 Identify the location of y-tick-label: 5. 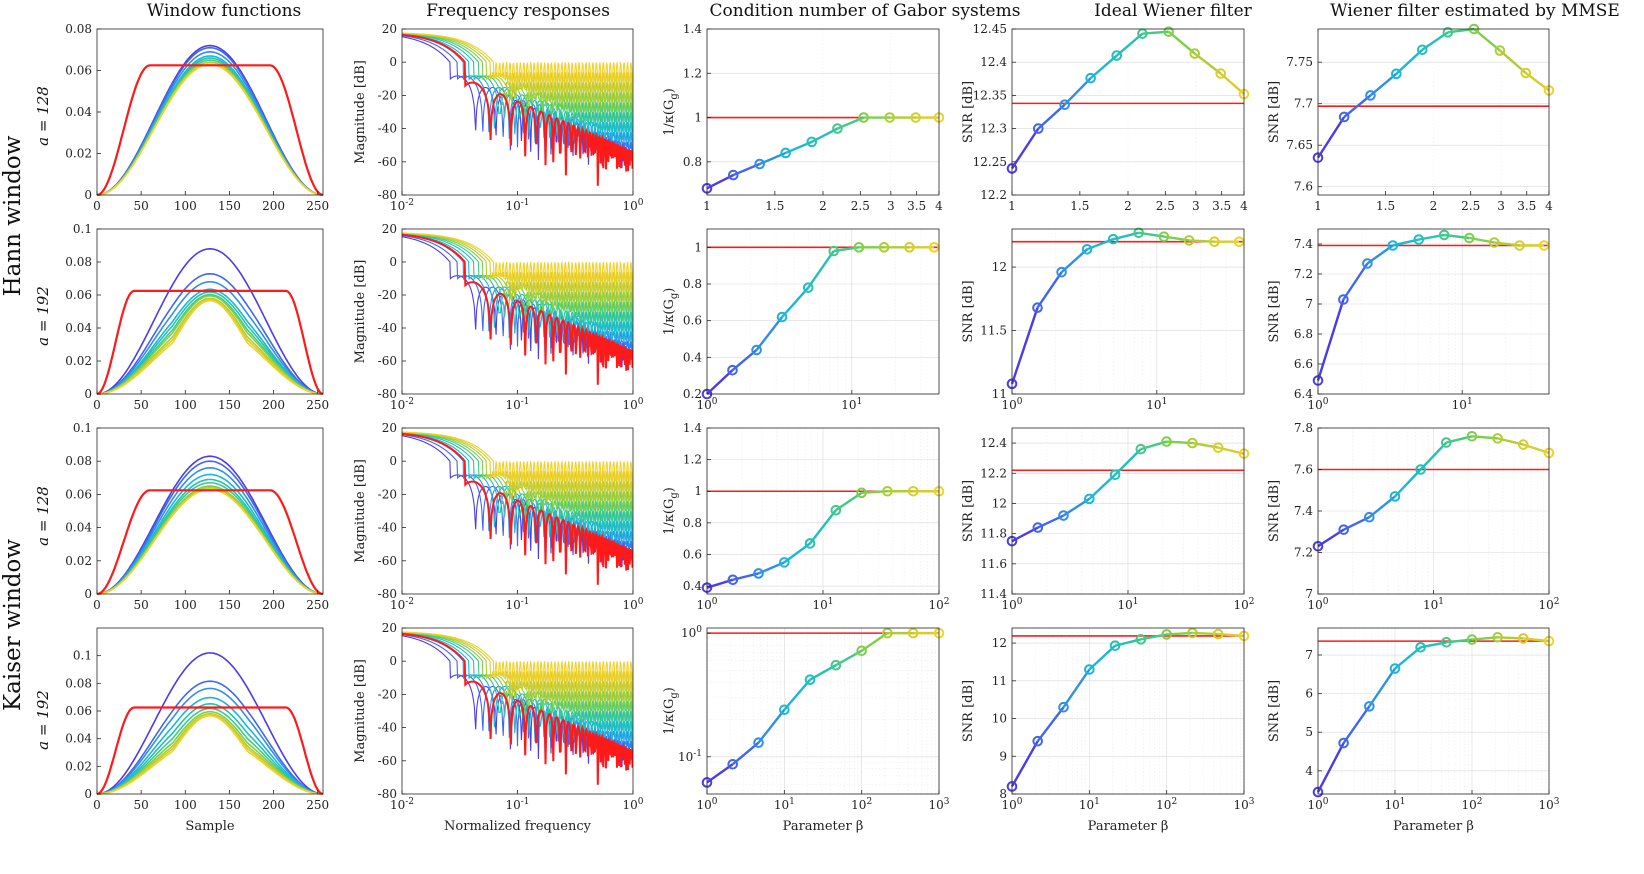
(1309, 732).